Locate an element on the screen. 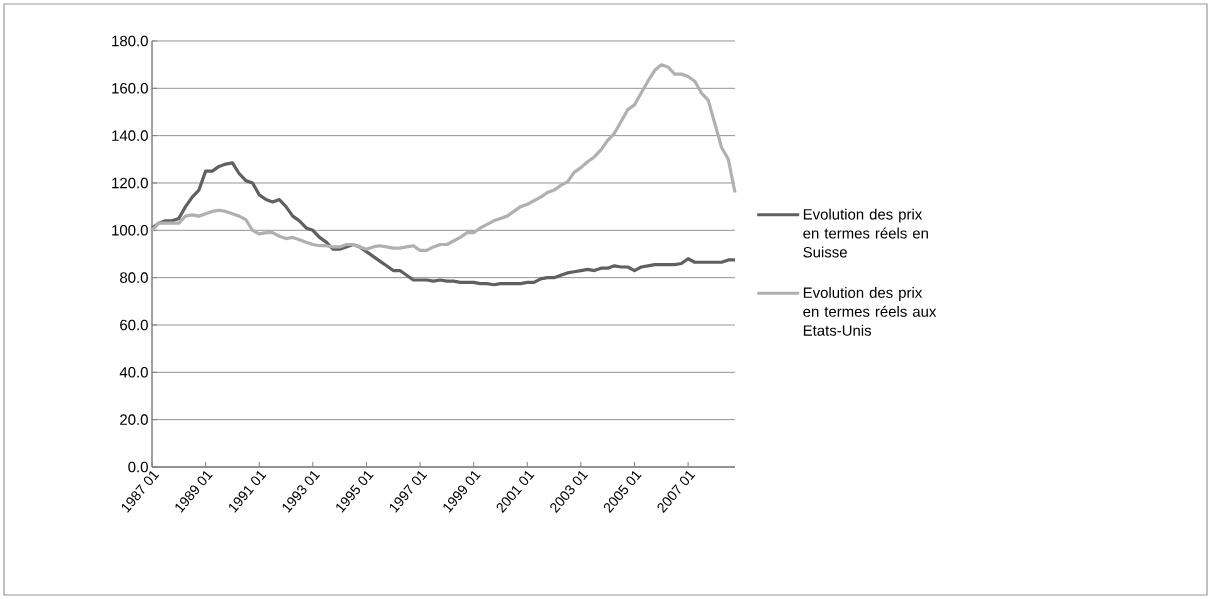 The height and width of the screenshot is (599, 1211). y-tick-label: 60.0 is located at coordinates (134, 325).